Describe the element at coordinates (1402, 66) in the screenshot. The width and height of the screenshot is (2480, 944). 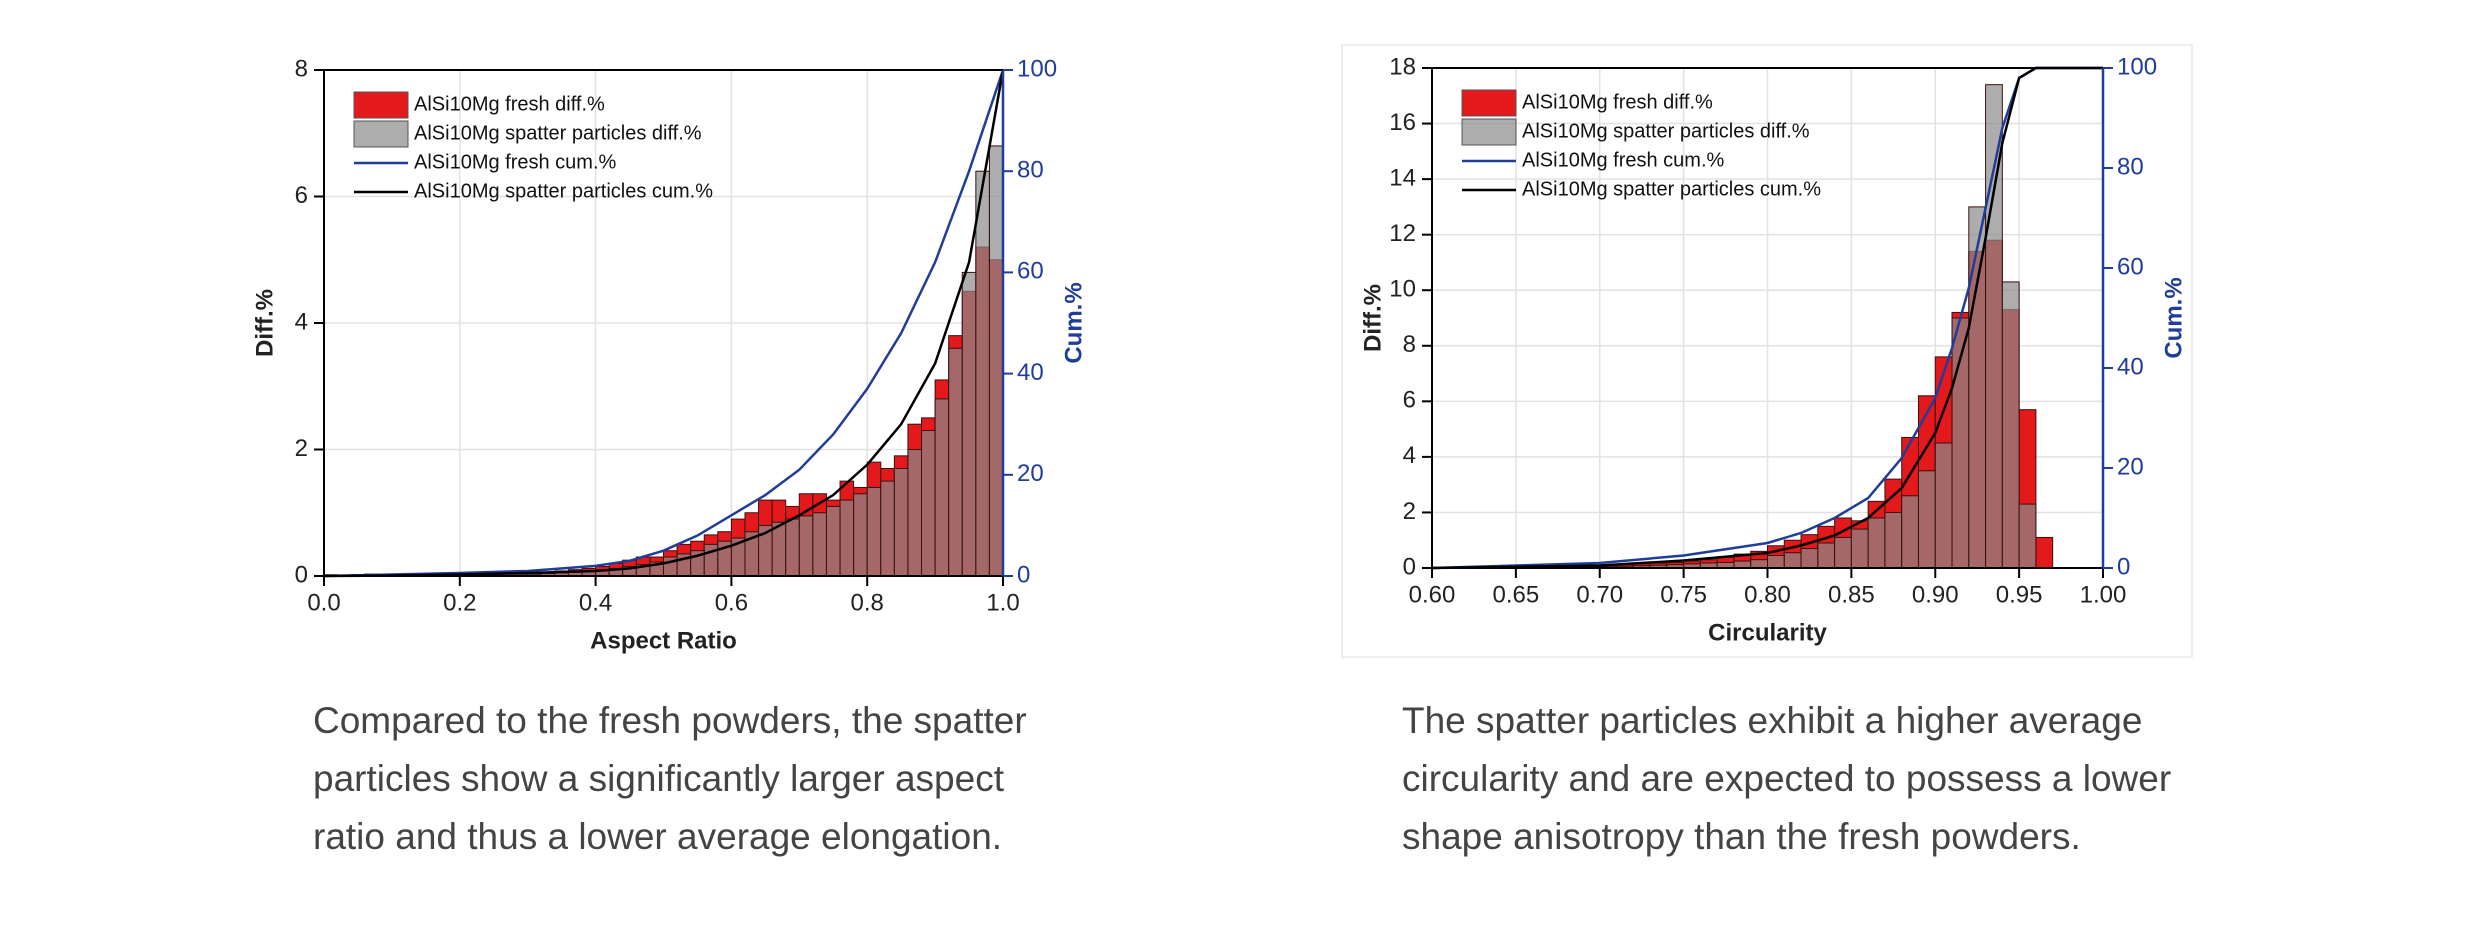
I see `y-tick-label: 18` at that location.